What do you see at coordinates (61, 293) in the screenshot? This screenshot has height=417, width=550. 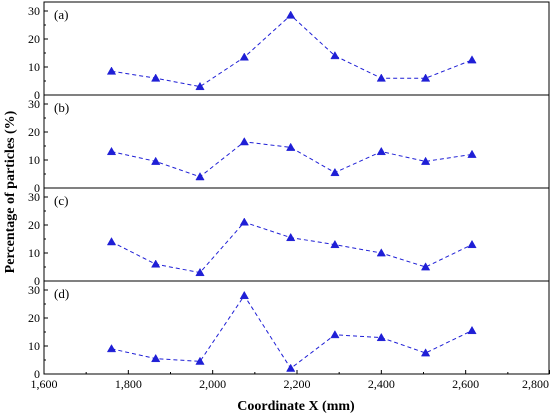 I see `panel-label: (d)` at bounding box center [61, 293].